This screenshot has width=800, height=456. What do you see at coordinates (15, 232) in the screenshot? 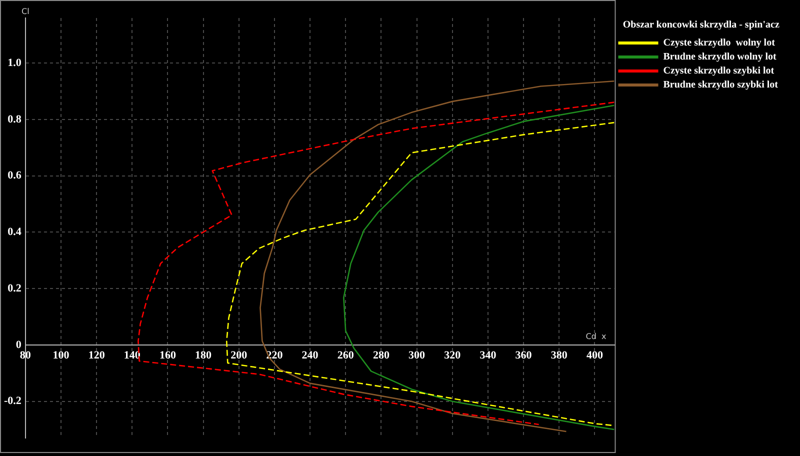
I see `y-tick-label: 0.4` at bounding box center [15, 232].